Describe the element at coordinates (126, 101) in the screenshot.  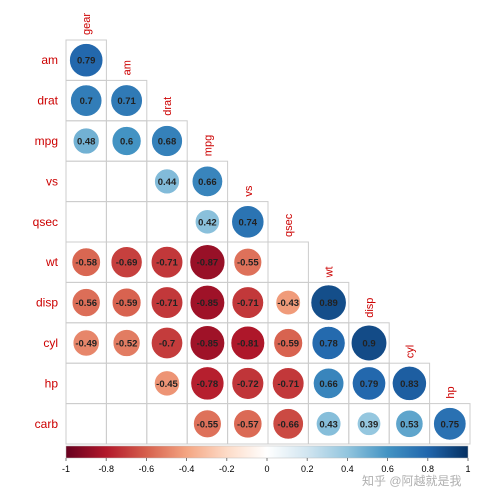
I see `corr-value-drat-am: 0.71` at that location.